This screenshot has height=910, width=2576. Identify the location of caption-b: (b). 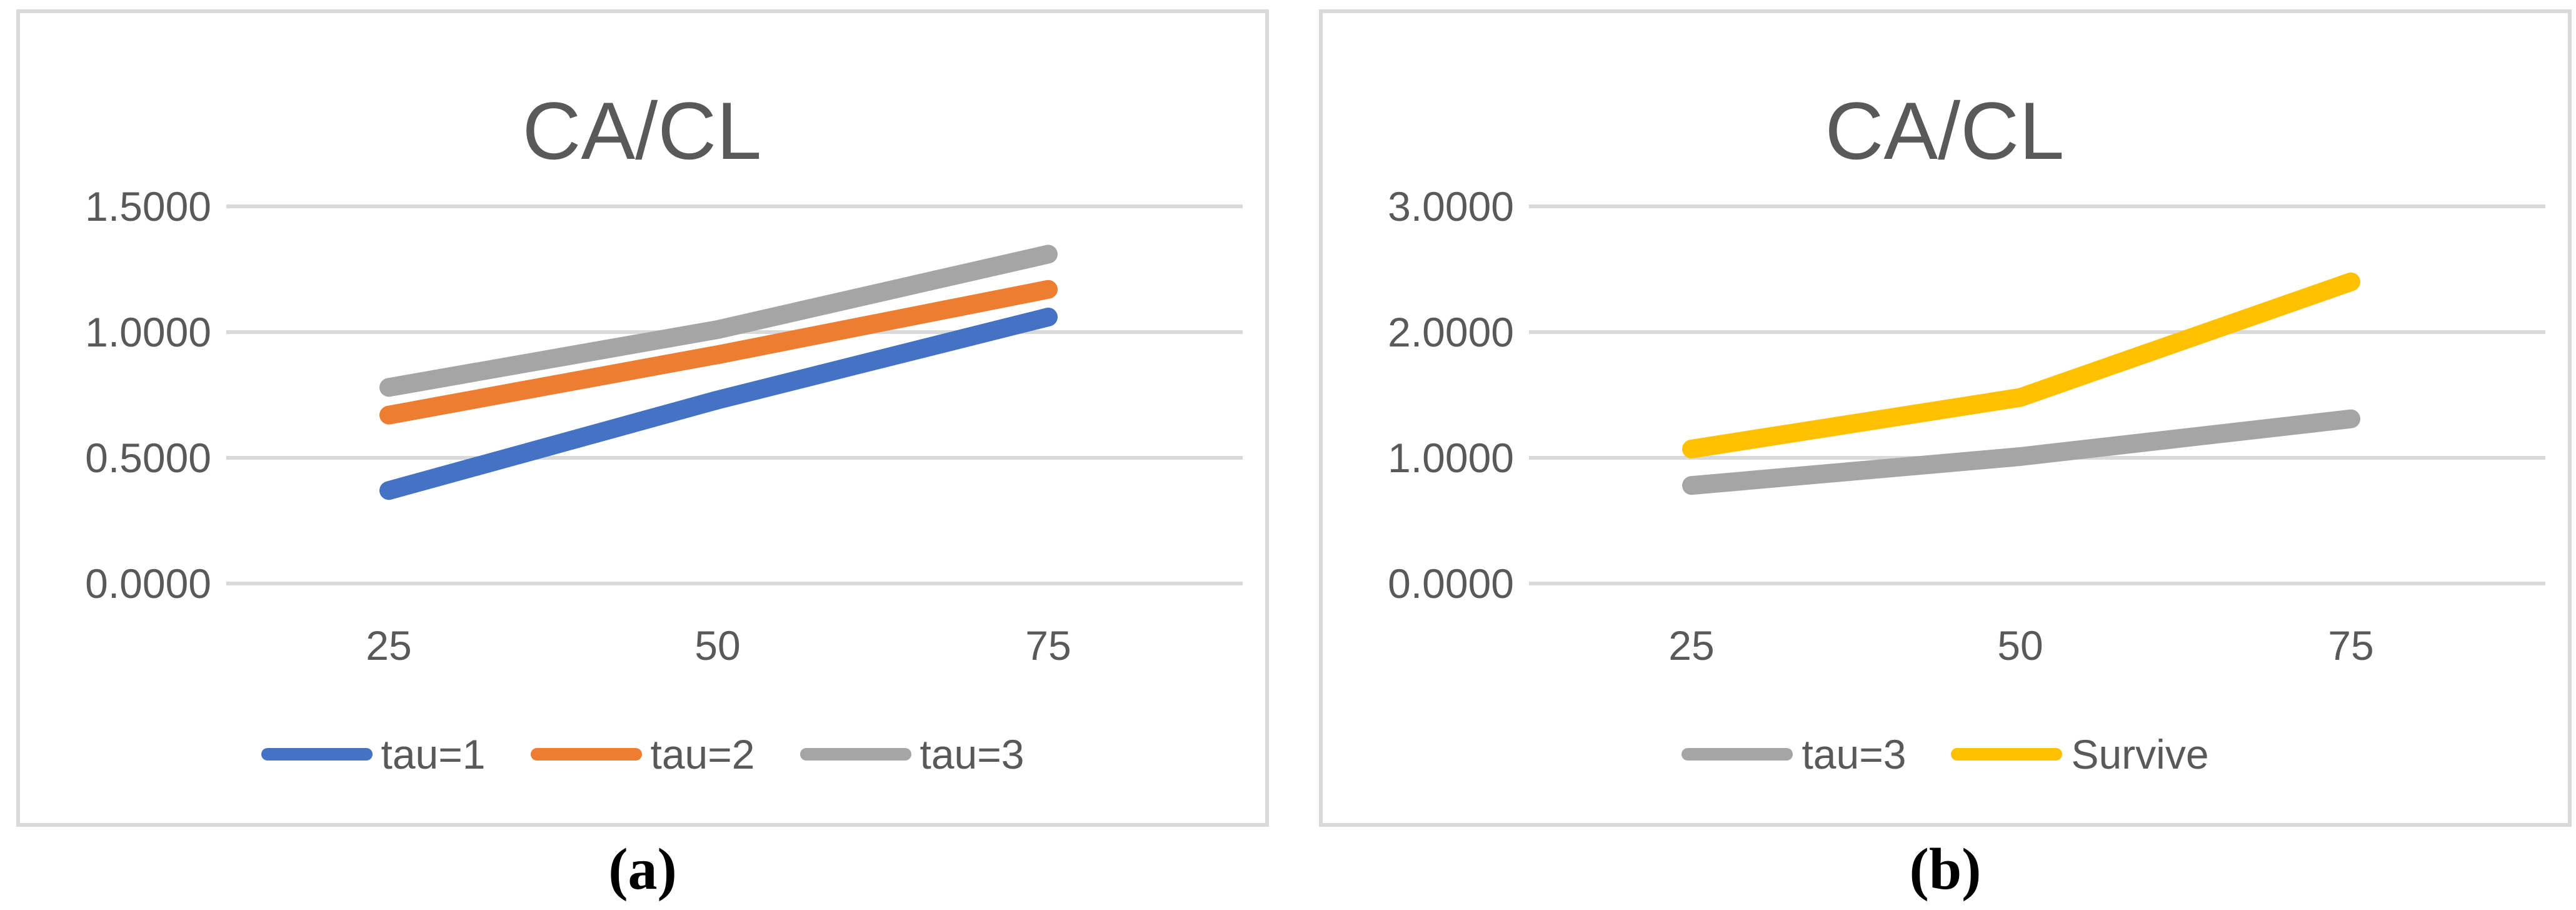
(1945, 869).